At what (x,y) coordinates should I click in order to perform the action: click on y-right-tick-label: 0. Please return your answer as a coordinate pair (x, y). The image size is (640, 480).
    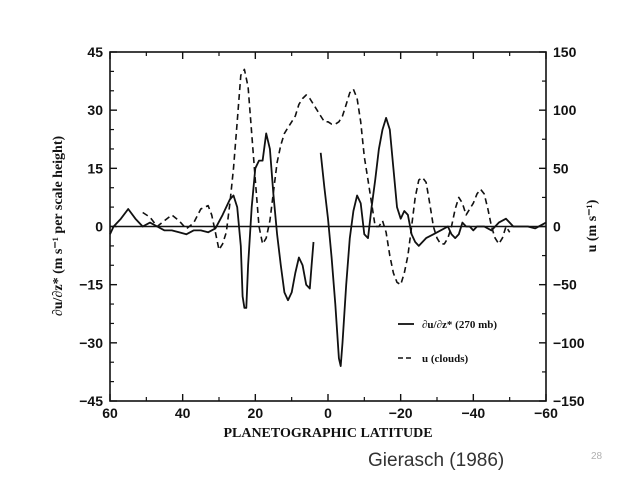
    Looking at the image, I should click on (557, 227).